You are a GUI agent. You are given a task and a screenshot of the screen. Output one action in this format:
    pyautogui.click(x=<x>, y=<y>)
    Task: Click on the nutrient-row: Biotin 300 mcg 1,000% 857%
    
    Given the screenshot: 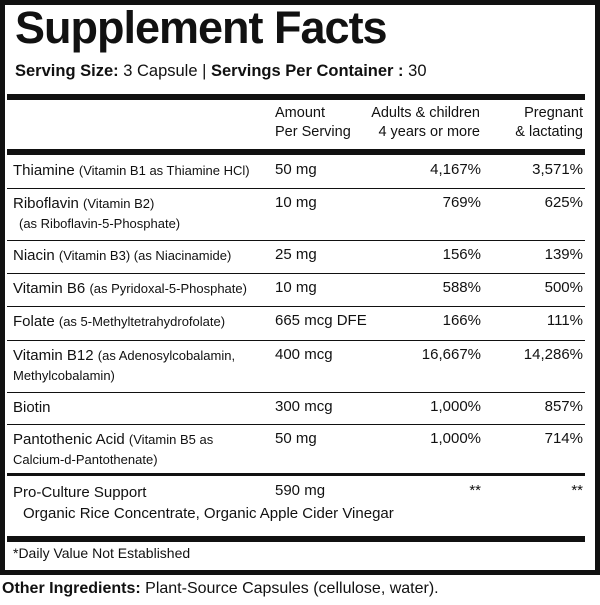 What is the action you would take?
    pyautogui.click(x=296, y=408)
    